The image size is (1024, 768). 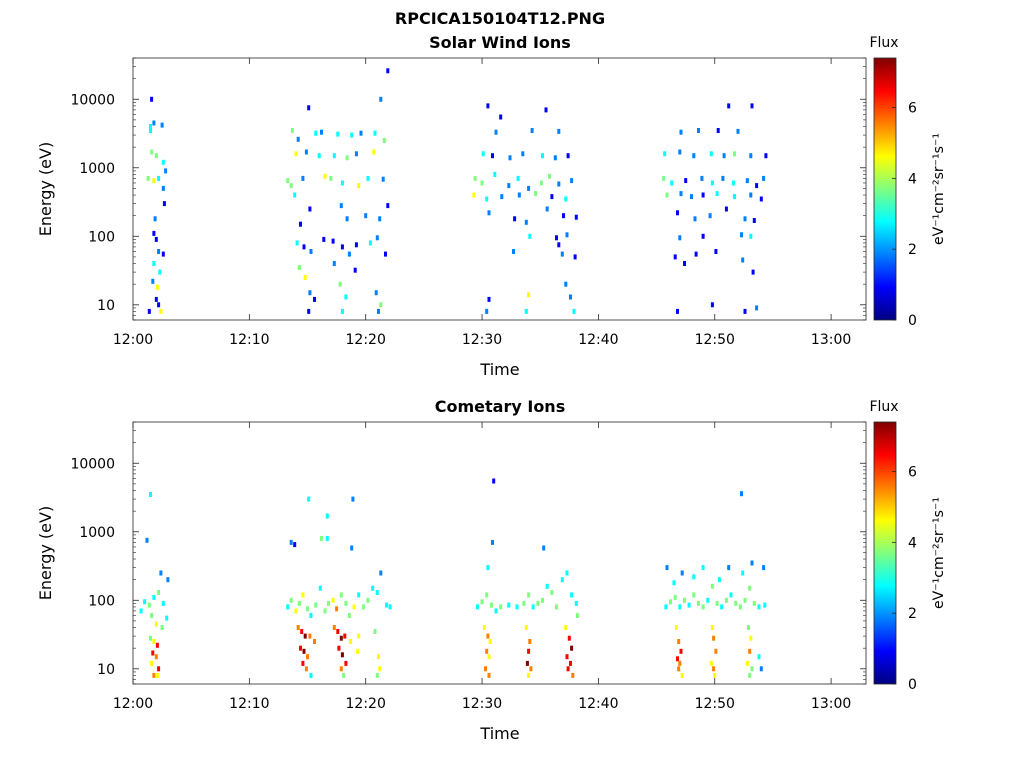 I want to click on x-tick-label: 12:30, so click(x=482, y=704).